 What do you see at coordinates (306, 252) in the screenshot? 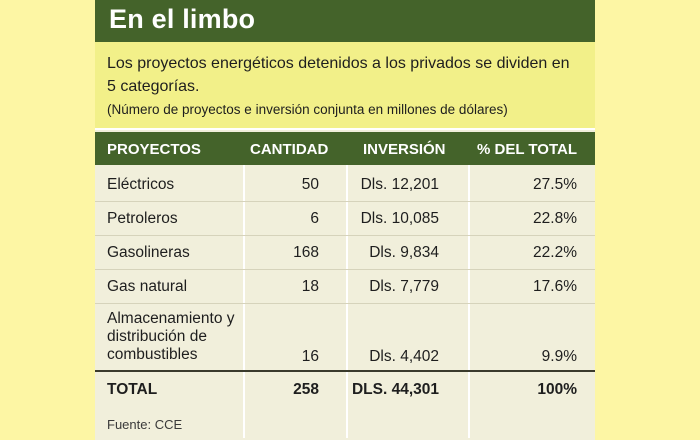
I see `cell-cantidad: 168` at bounding box center [306, 252].